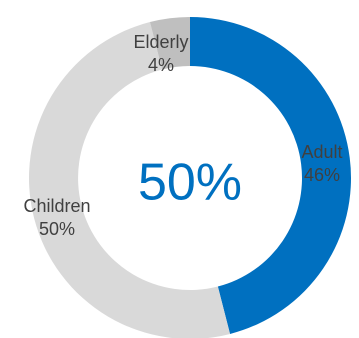 The image size is (359, 338). I want to click on slice-category-text: Elderly, so click(160, 42).